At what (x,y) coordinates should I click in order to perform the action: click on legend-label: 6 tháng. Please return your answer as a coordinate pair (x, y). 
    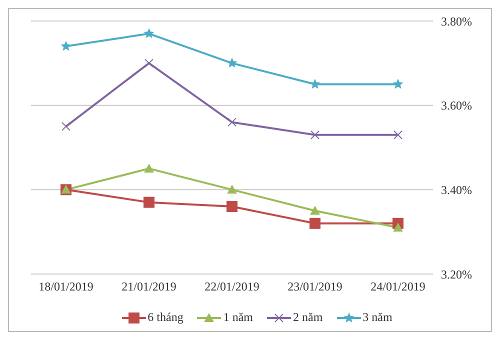
    Looking at the image, I should click on (166, 317).